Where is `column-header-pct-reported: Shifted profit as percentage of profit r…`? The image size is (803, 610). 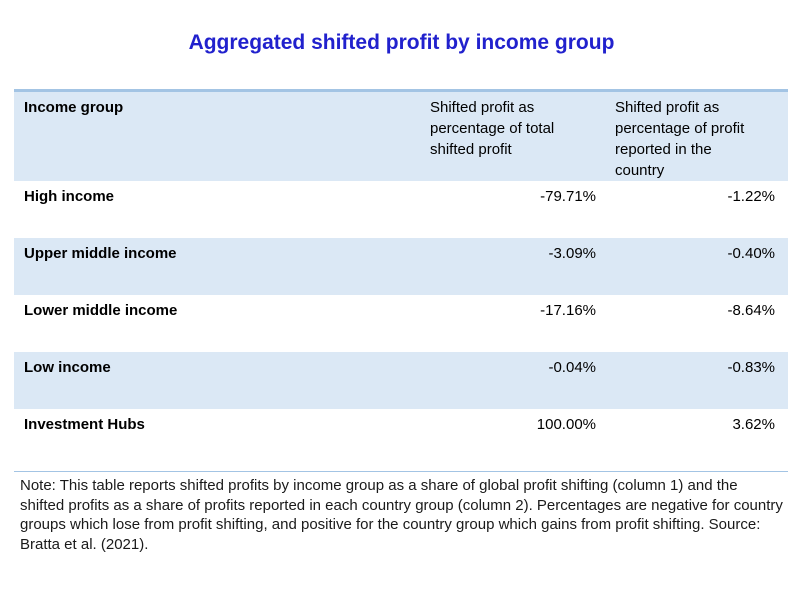 column-header-pct-reported: Shifted profit as percentage of profit r… is located at coordinates (680, 139).